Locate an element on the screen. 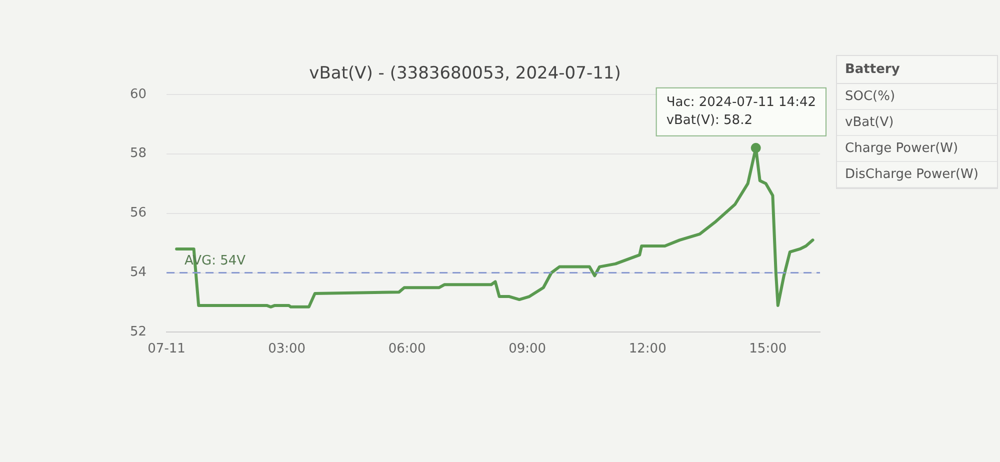 Image resolution: width=1000 pixels, height=462 pixels. text: Charge Power(W) is located at coordinates (917, 149).